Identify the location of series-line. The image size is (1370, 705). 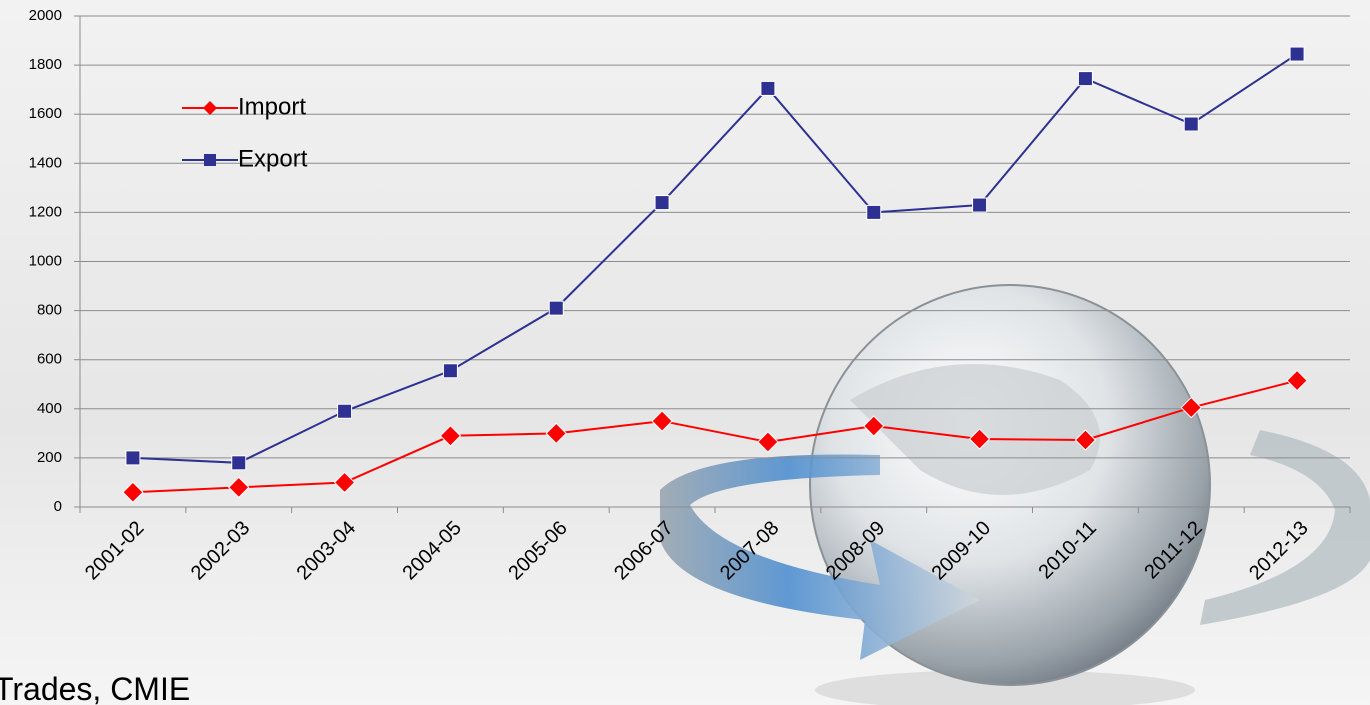
(715, 436).